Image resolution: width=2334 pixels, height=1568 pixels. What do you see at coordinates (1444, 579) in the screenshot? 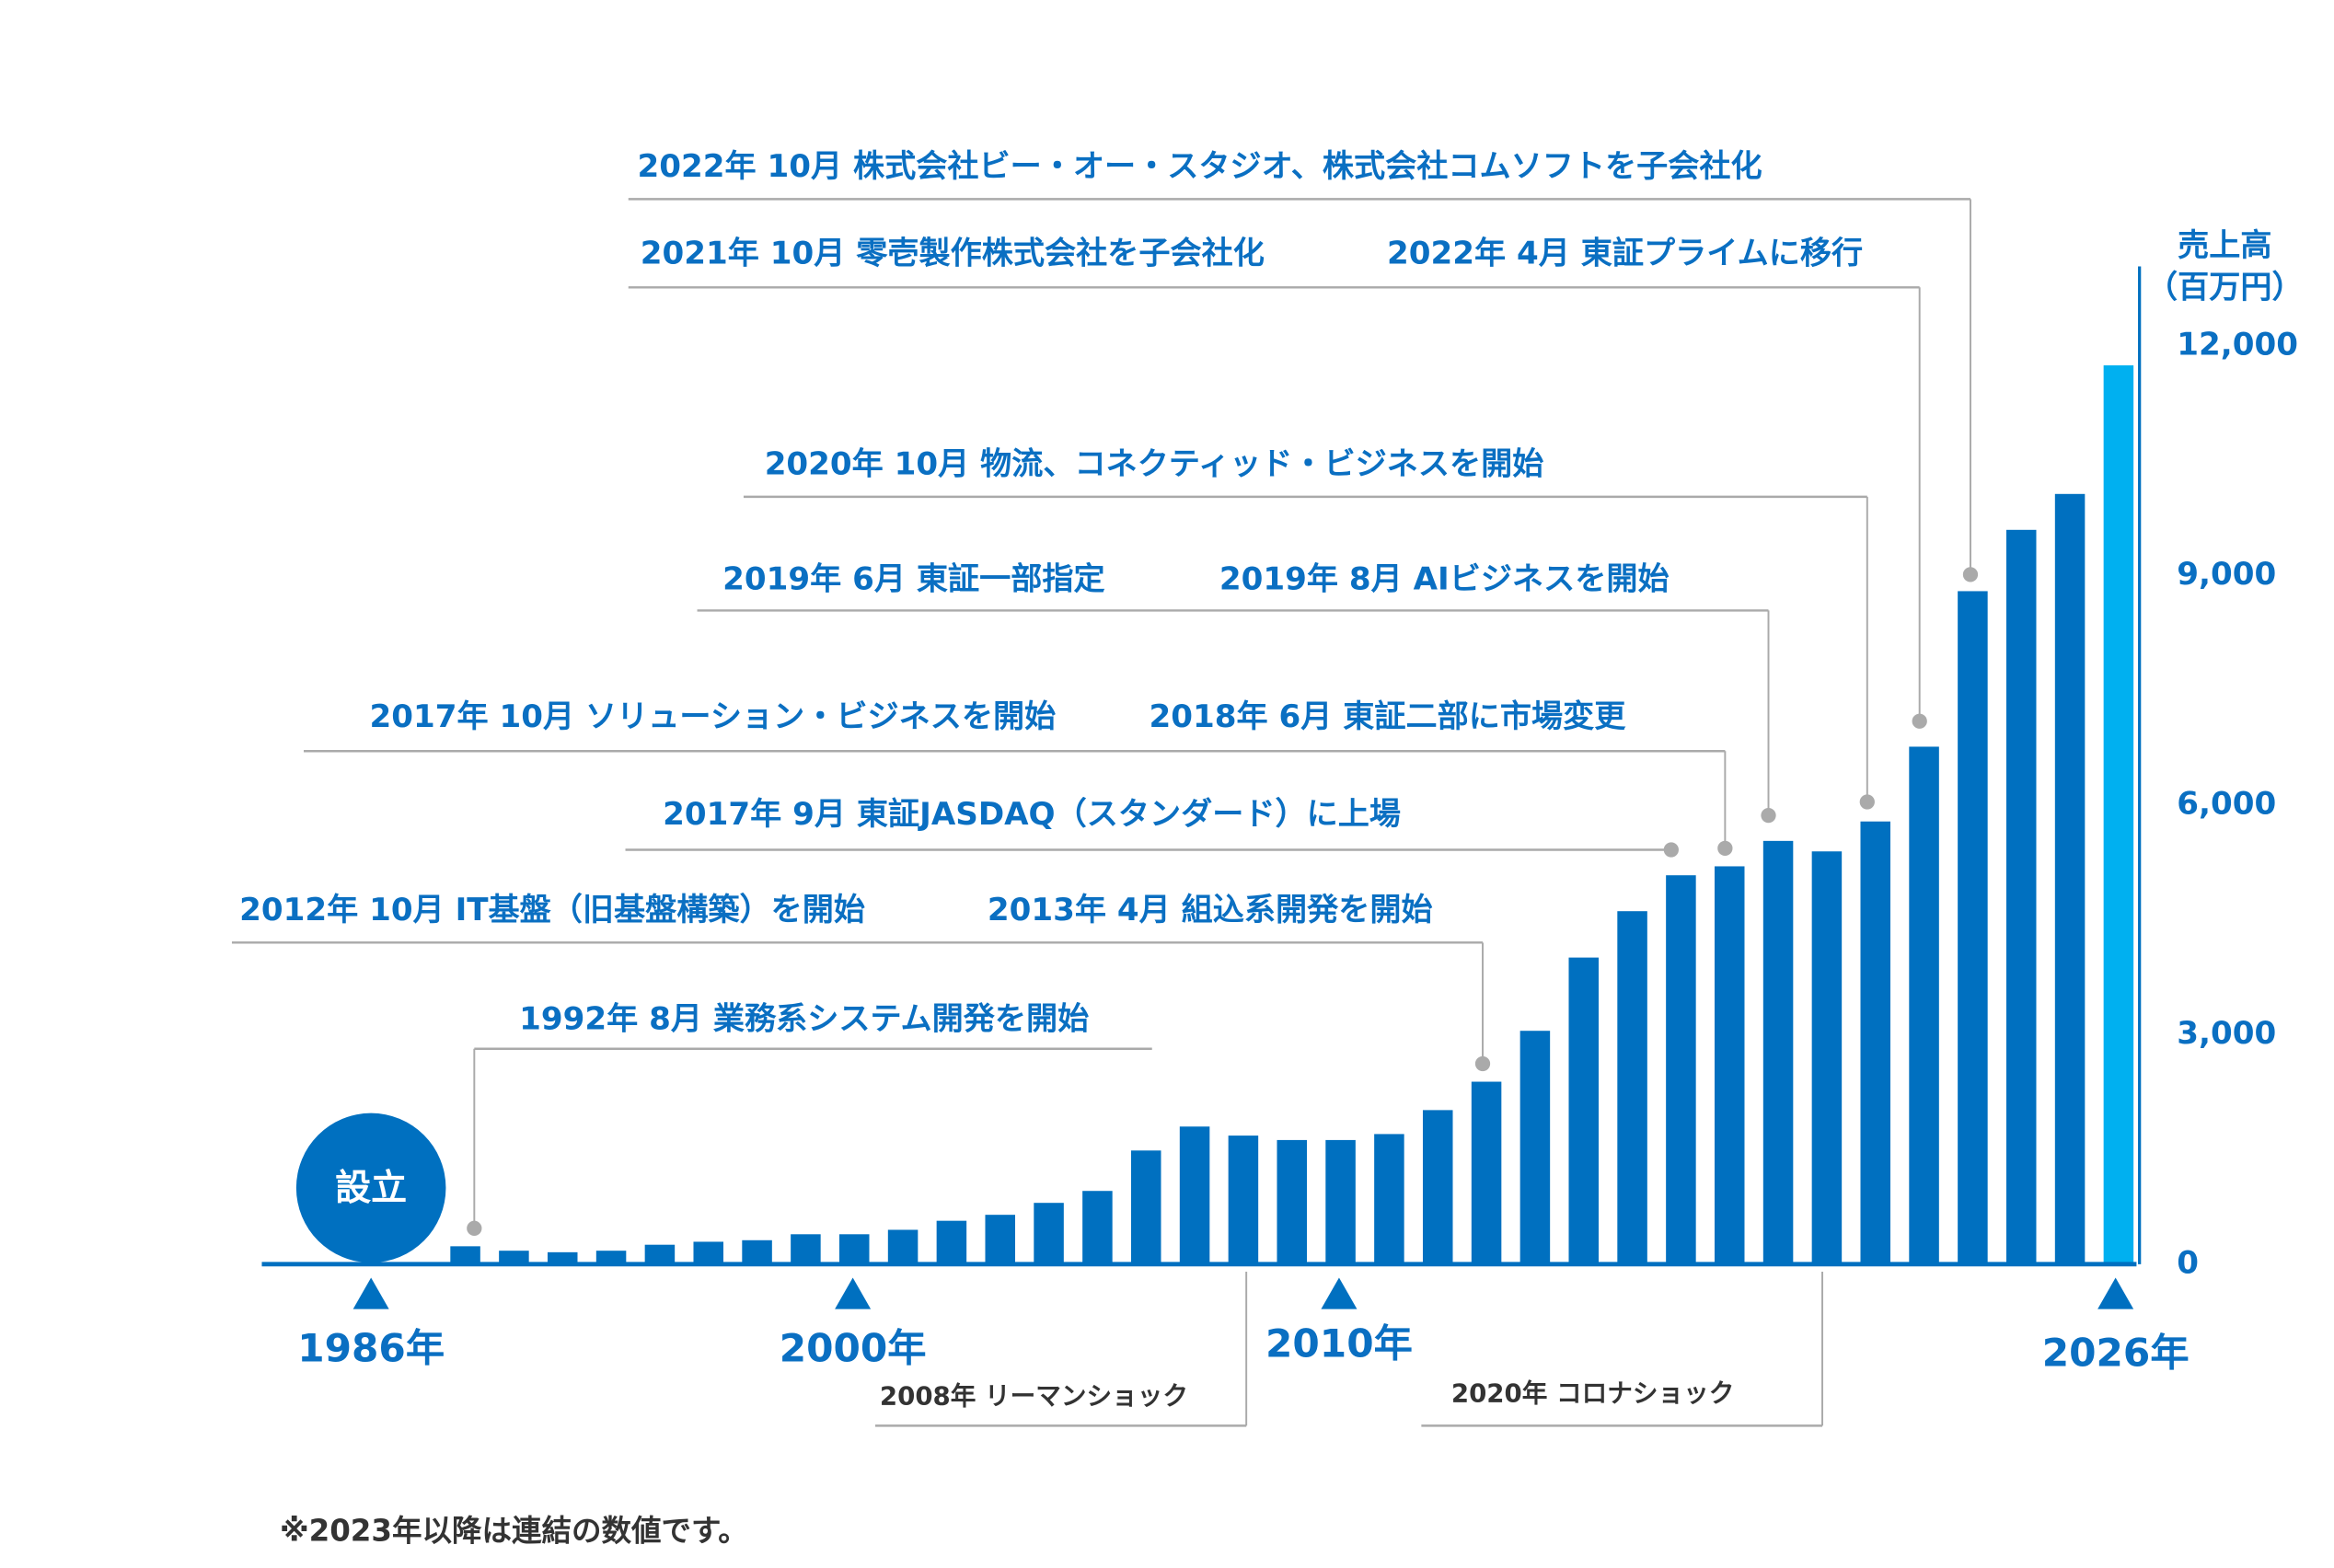
I see `annotation-text: 2019年 8月 AIビジネスを開始` at bounding box center [1444, 579].